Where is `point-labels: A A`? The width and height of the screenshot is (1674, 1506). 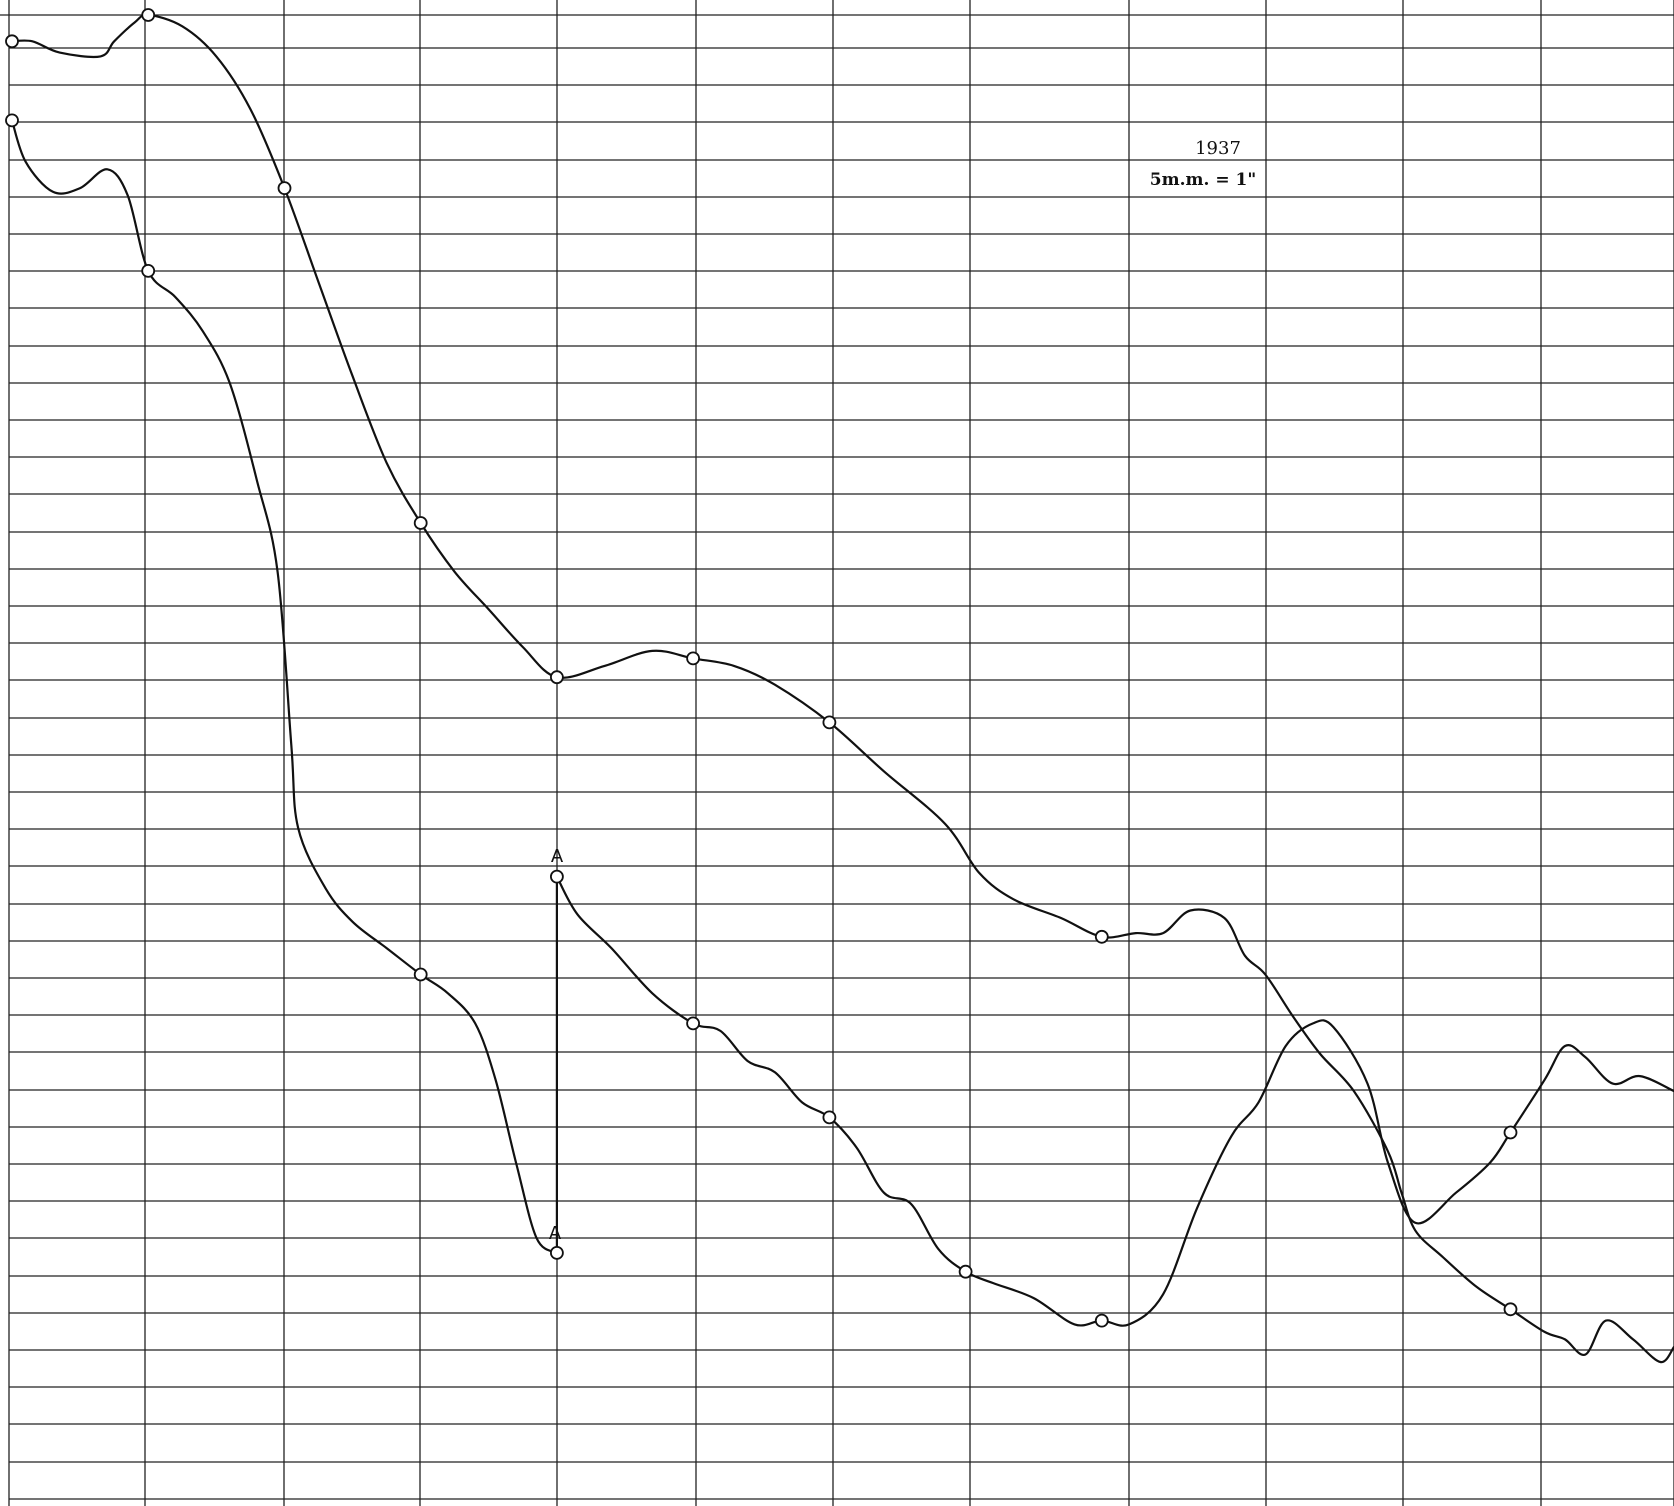
point-labels: A A is located at coordinates (556, 1045).